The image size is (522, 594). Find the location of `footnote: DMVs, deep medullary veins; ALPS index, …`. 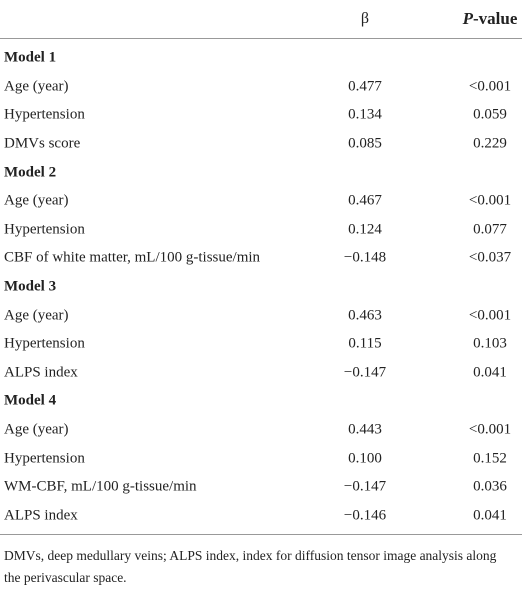

footnote: DMVs, deep medullary veins; ALPS index, … is located at coordinates (250, 567).